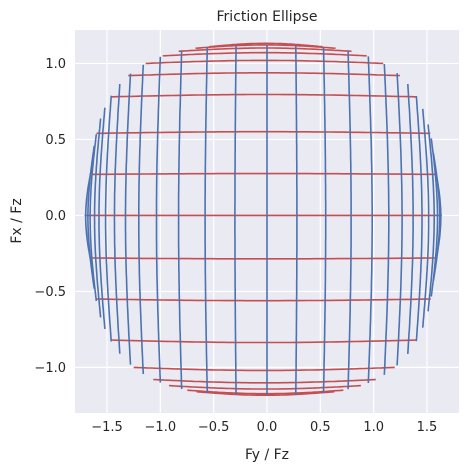 Image resolution: width=471 pixels, height=473 pixels. What do you see at coordinates (427, 427) in the screenshot?
I see `x-tick-label: 1.5` at bounding box center [427, 427].